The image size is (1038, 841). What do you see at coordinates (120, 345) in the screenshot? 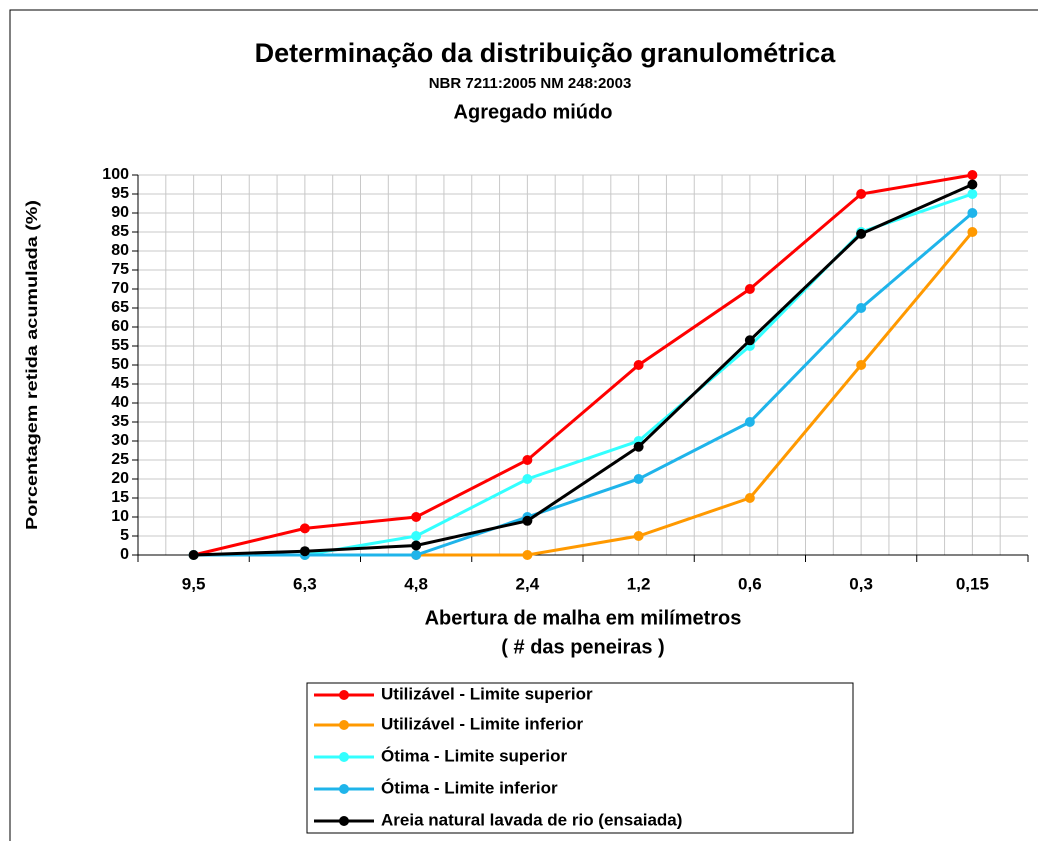
I see `y-tick-label: 55` at bounding box center [120, 345].